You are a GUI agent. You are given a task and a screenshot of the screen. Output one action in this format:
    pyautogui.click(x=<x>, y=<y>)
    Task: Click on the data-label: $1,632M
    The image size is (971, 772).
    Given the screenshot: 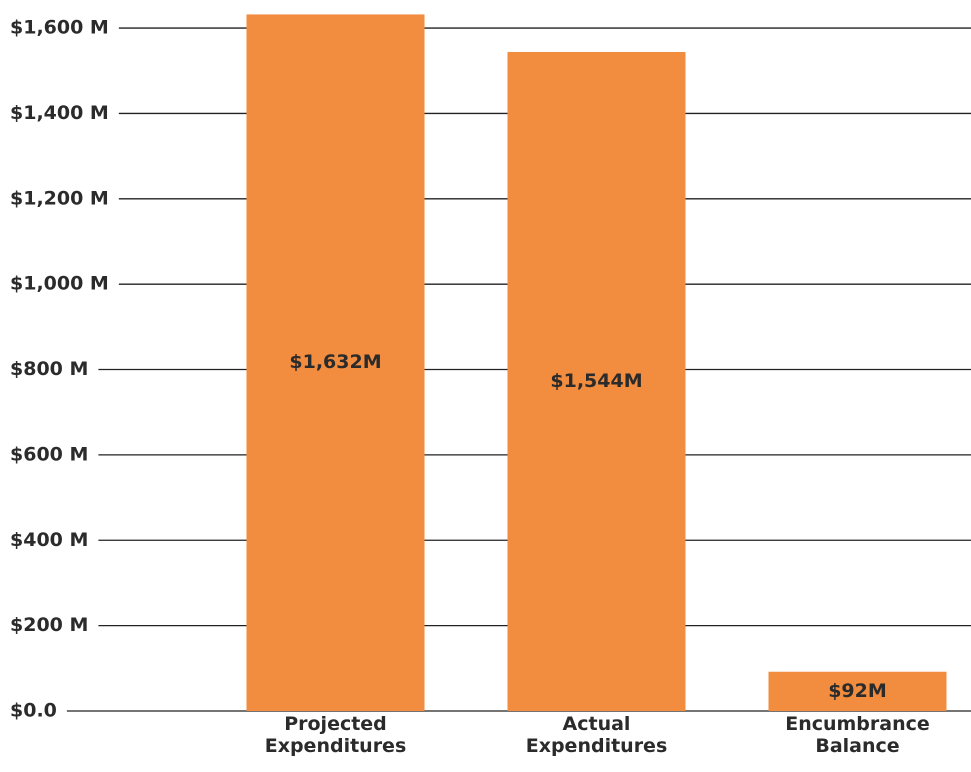 What is the action you would take?
    pyautogui.click(x=335, y=362)
    